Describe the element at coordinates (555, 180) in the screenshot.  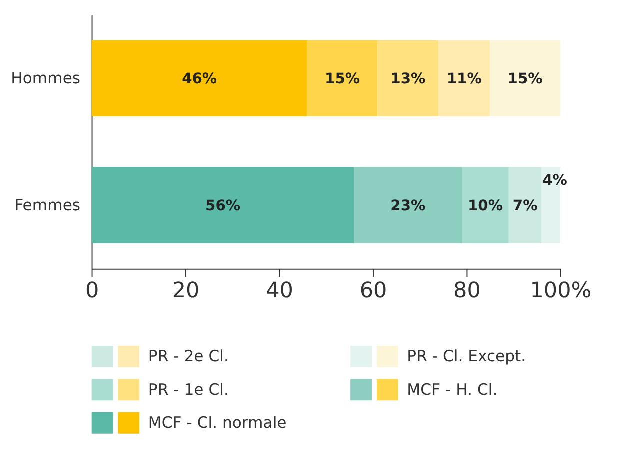
I see `data-label: 4%` at that location.